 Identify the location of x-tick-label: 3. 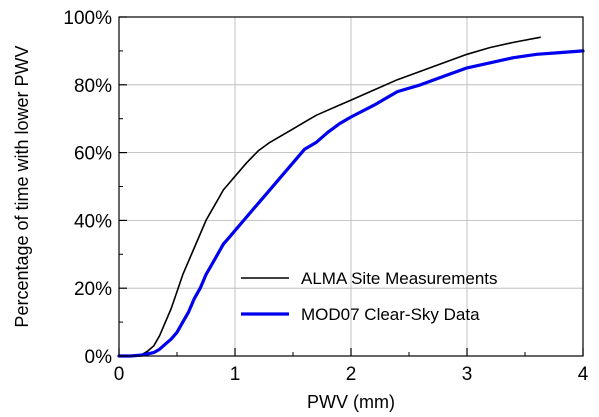
(467, 374).